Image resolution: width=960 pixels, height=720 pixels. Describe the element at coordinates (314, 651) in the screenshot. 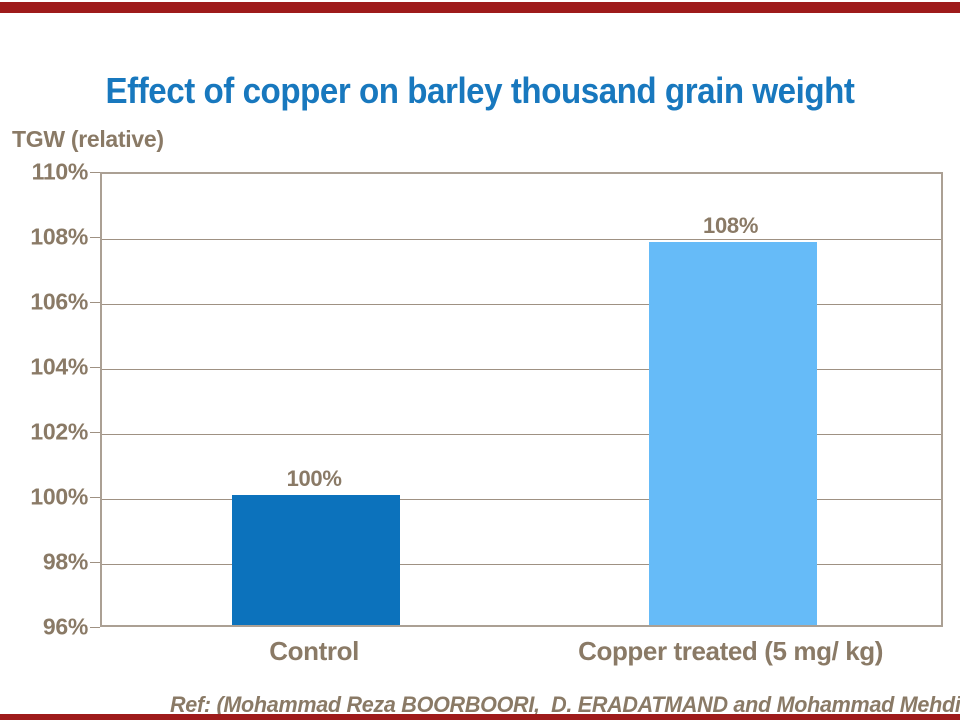

I see `x-category-label: Control` at that location.